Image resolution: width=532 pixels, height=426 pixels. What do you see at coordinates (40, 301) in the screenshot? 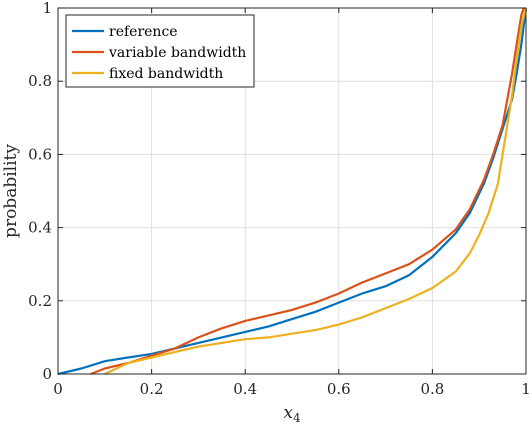
I see `y-tick-label: 0.2` at bounding box center [40, 301].